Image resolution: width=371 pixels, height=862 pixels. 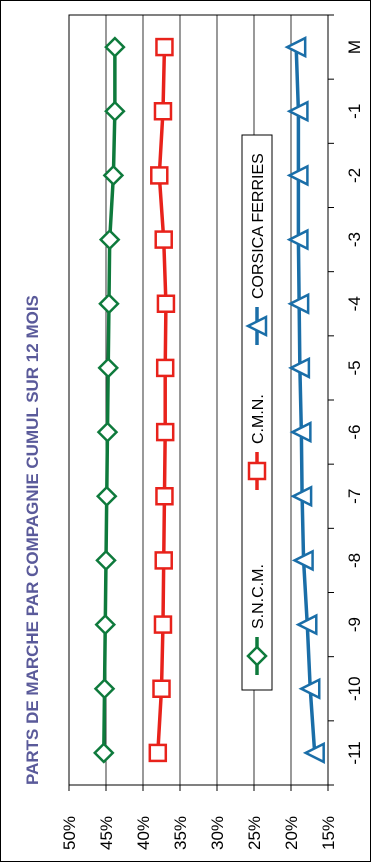 I want to click on legend-label: C.M.N., so click(x=258, y=419).